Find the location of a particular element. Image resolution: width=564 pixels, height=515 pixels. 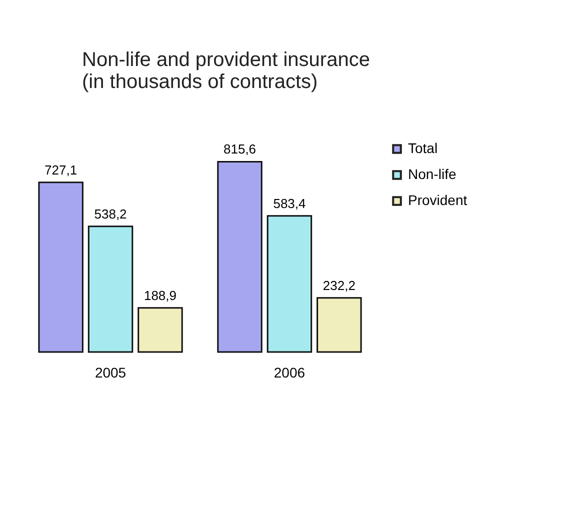

data-label: 232,2 is located at coordinates (339, 285).